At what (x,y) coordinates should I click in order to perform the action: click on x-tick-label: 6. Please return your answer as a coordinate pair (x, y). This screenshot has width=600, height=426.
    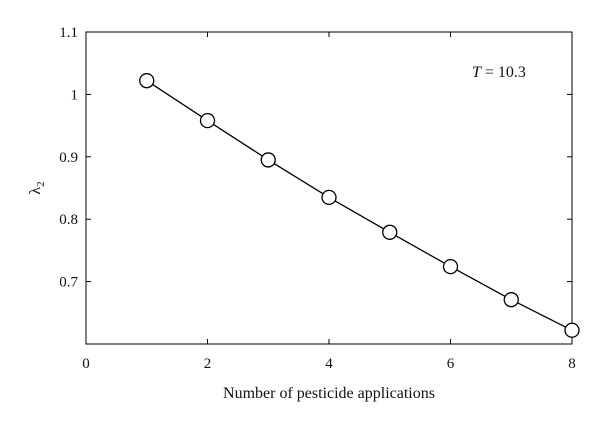
    Looking at the image, I should click on (451, 364).